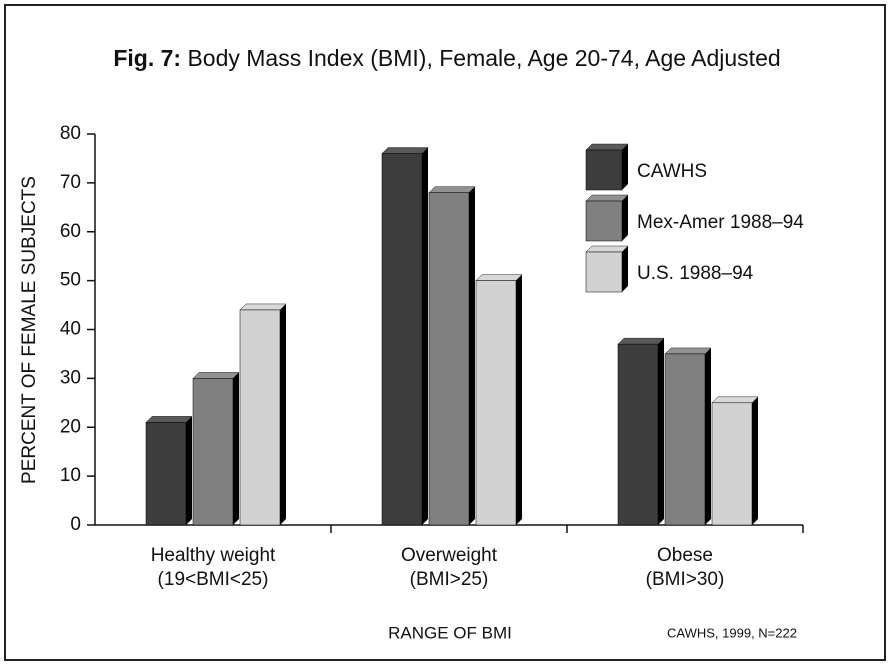 Image resolution: width=891 pixels, height=666 pixels. What do you see at coordinates (70, 475) in the screenshot?
I see `y-tick-label: 10` at bounding box center [70, 475].